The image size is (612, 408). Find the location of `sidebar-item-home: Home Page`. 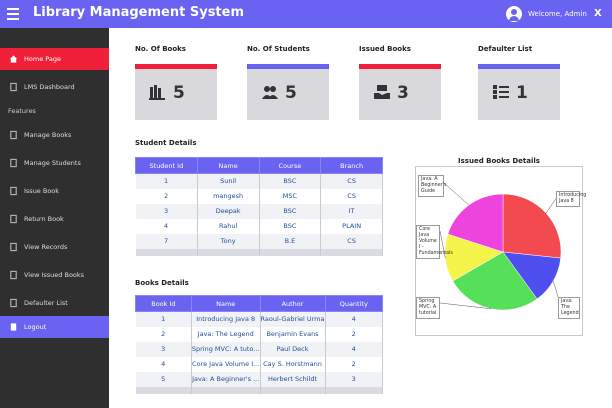

sidebar-item-home: Home Page is located at coordinates (54, 59).